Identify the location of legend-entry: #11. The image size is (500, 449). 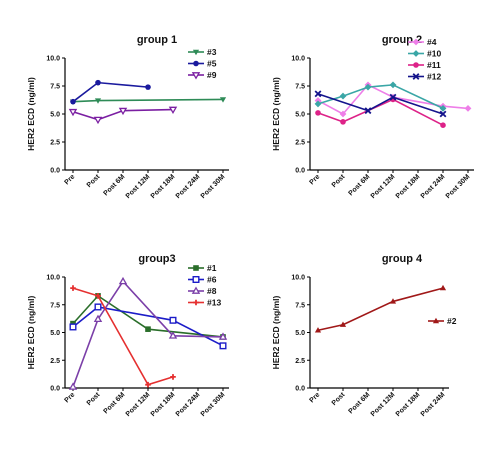
(424, 65).